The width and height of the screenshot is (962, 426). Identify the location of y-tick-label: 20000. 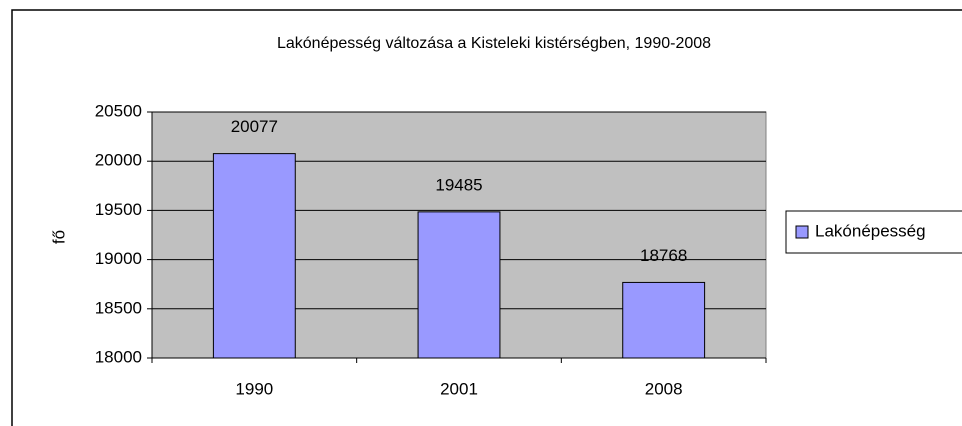
(118, 160).